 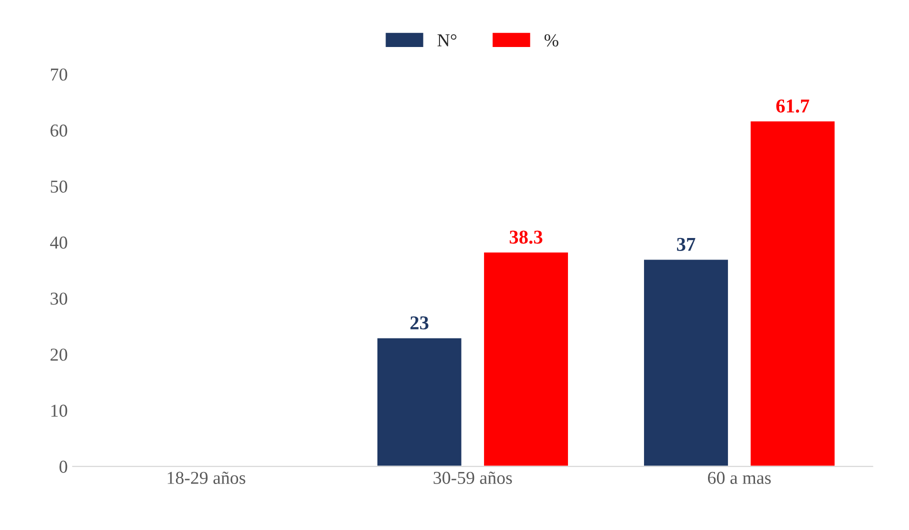 What do you see at coordinates (59, 354) in the screenshot?
I see `y-tick-label: 20` at bounding box center [59, 354].